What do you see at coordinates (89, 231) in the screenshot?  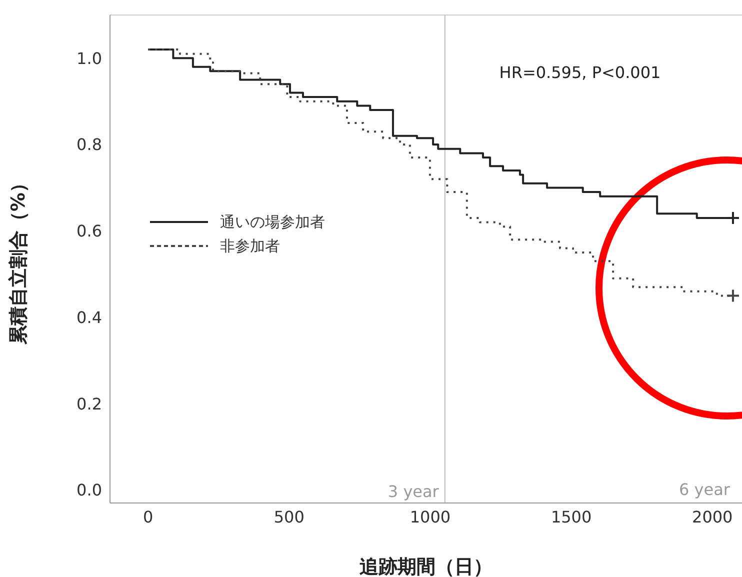 I see `y-tick-label: 0.6` at bounding box center [89, 231].